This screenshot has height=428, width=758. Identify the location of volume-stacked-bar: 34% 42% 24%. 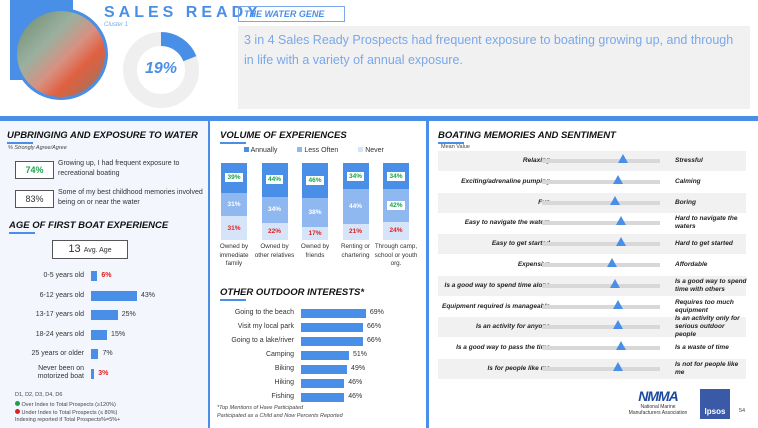
(396, 201).